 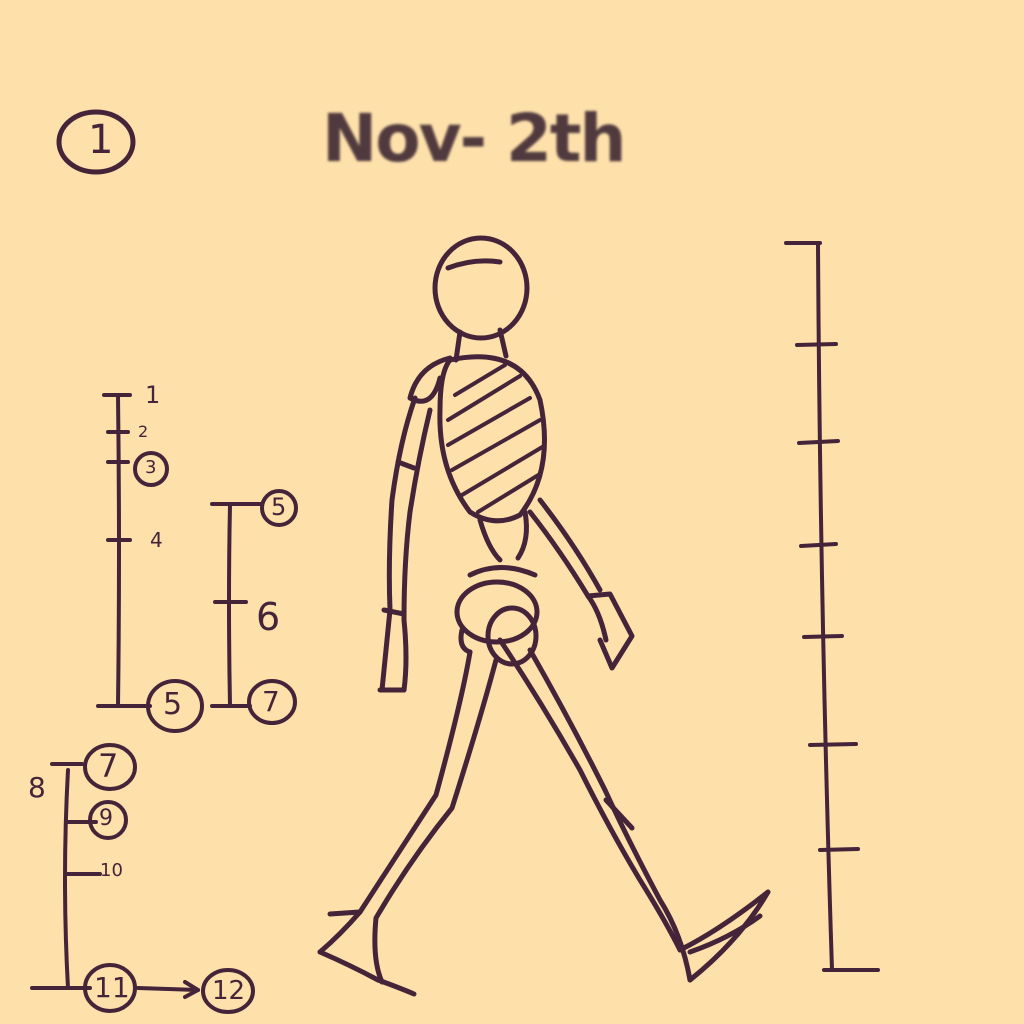 I want to click on page-marker, so click(x=96, y=142).